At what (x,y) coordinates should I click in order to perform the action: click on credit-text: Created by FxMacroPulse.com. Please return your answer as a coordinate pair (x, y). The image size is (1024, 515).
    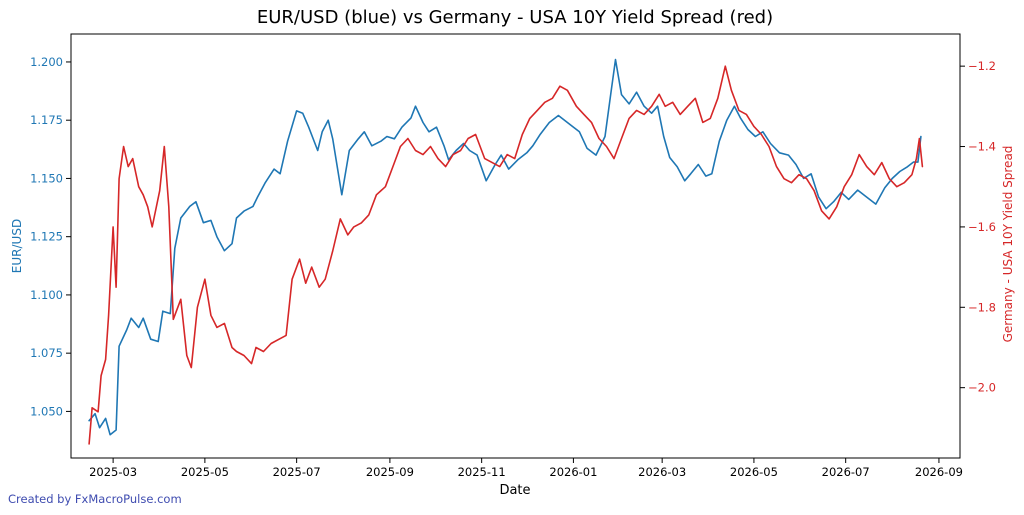
    Looking at the image, I should click on (95, 499).